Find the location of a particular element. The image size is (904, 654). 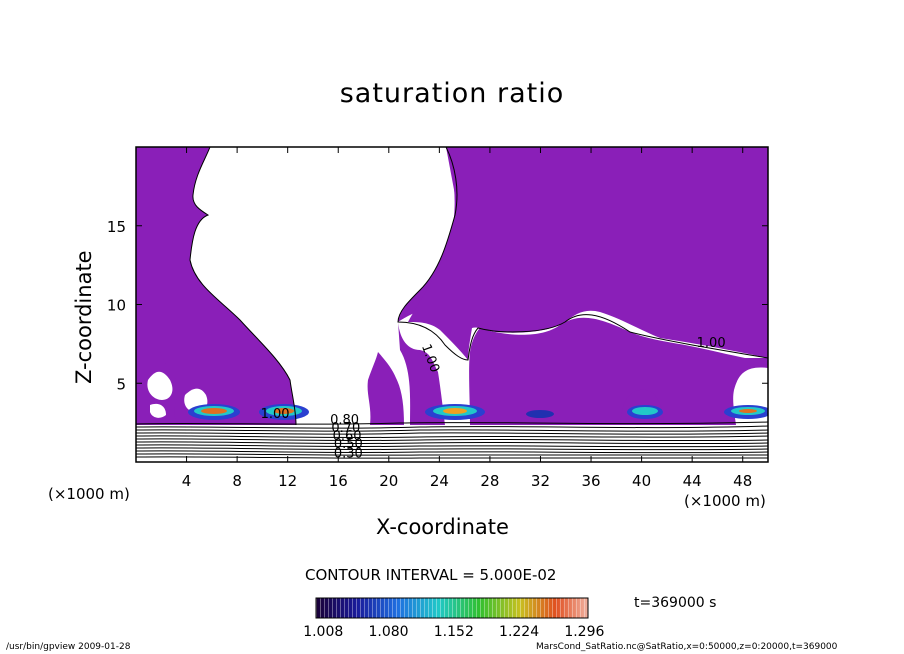

footer-left: /usr/bin/gpview 2009-01-28 is located at coordinates (68, 647).